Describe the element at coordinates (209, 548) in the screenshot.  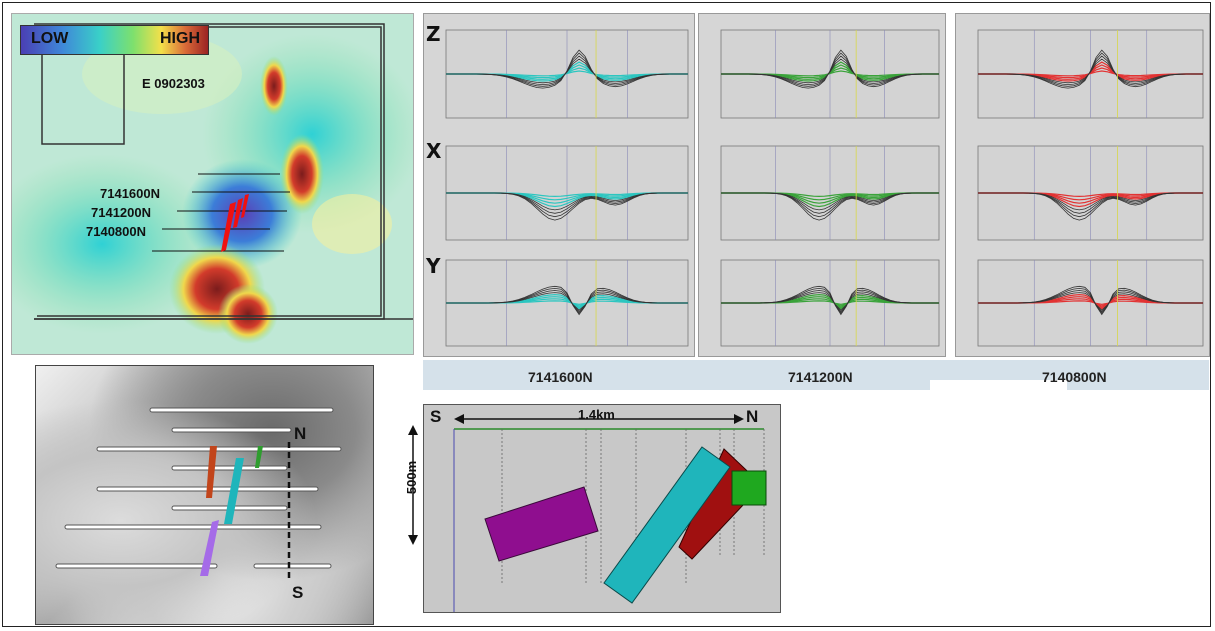
I see `purple-conductor` at that location.